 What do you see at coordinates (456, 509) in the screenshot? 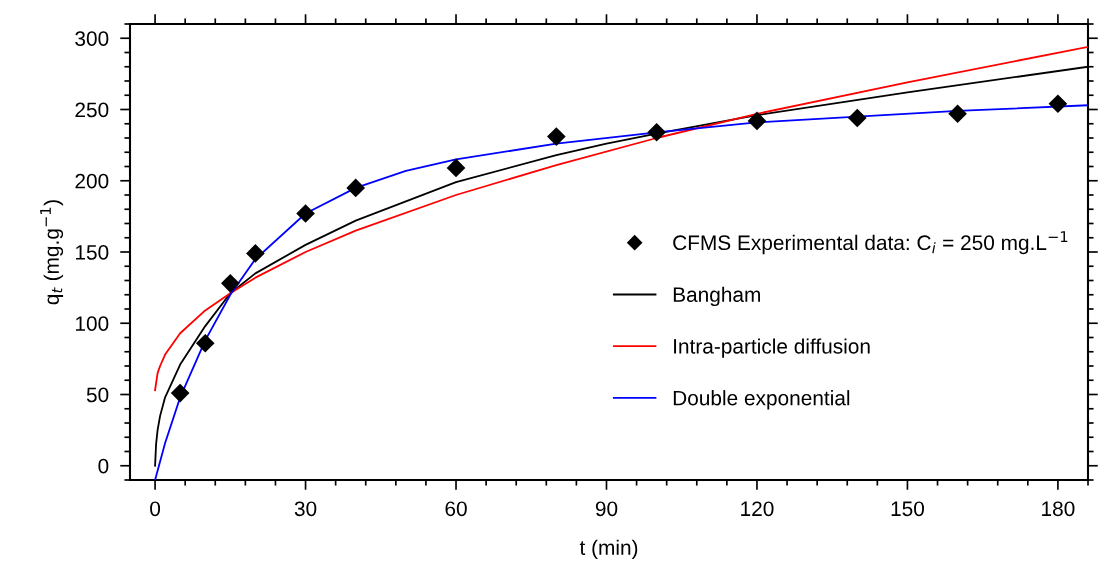
I see `x-tick-label: 60` at bounding box center [456, 509].